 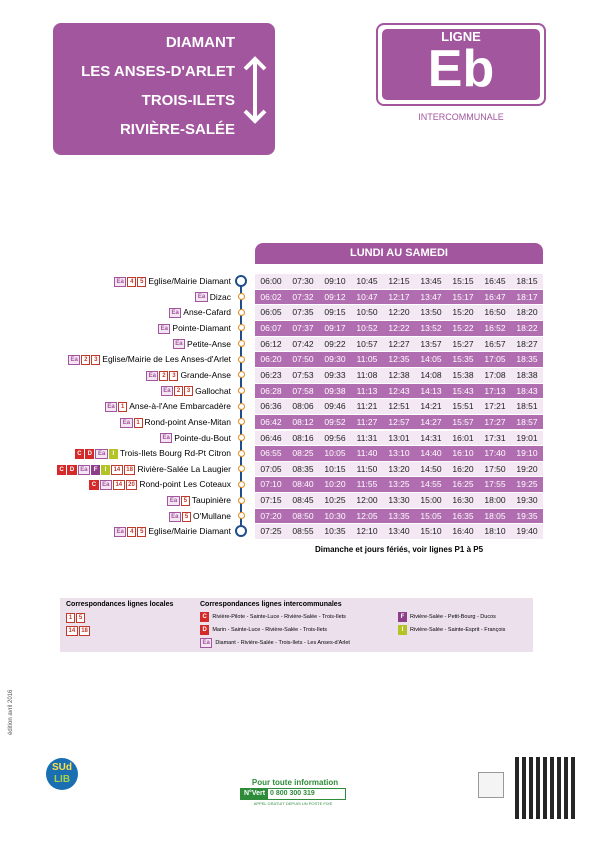 What do you see at coordinates (255, 794) in the screenshot?
I see `phone-label: N°Vert` at bounding box center [255, 794].